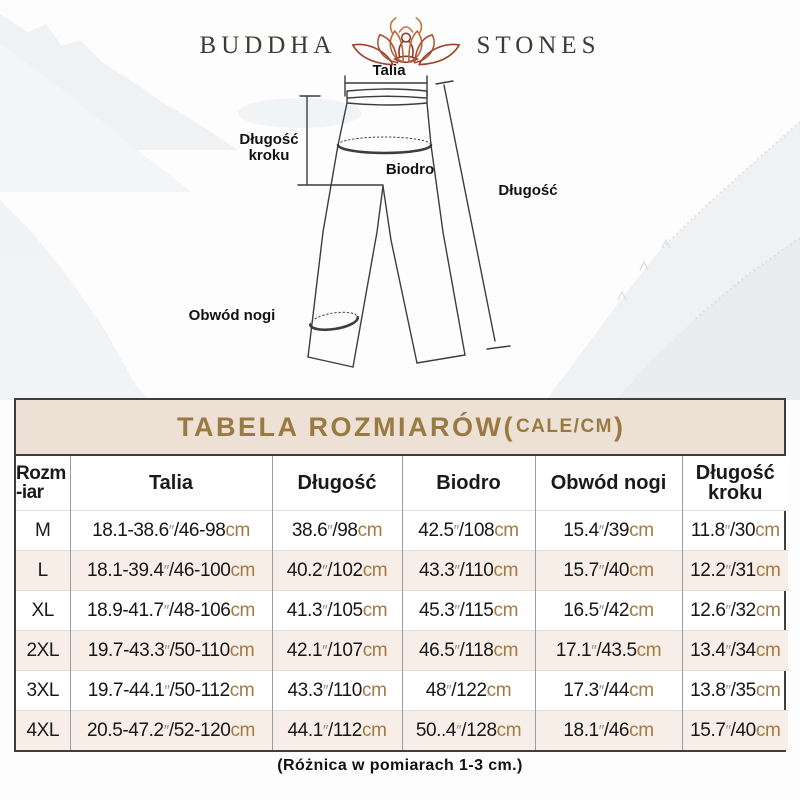  What do you see at coordinates (608, 730) in the screenshot?
I see `measurement-cell: 18.1″/46cm` at bounding box center [608, 730].